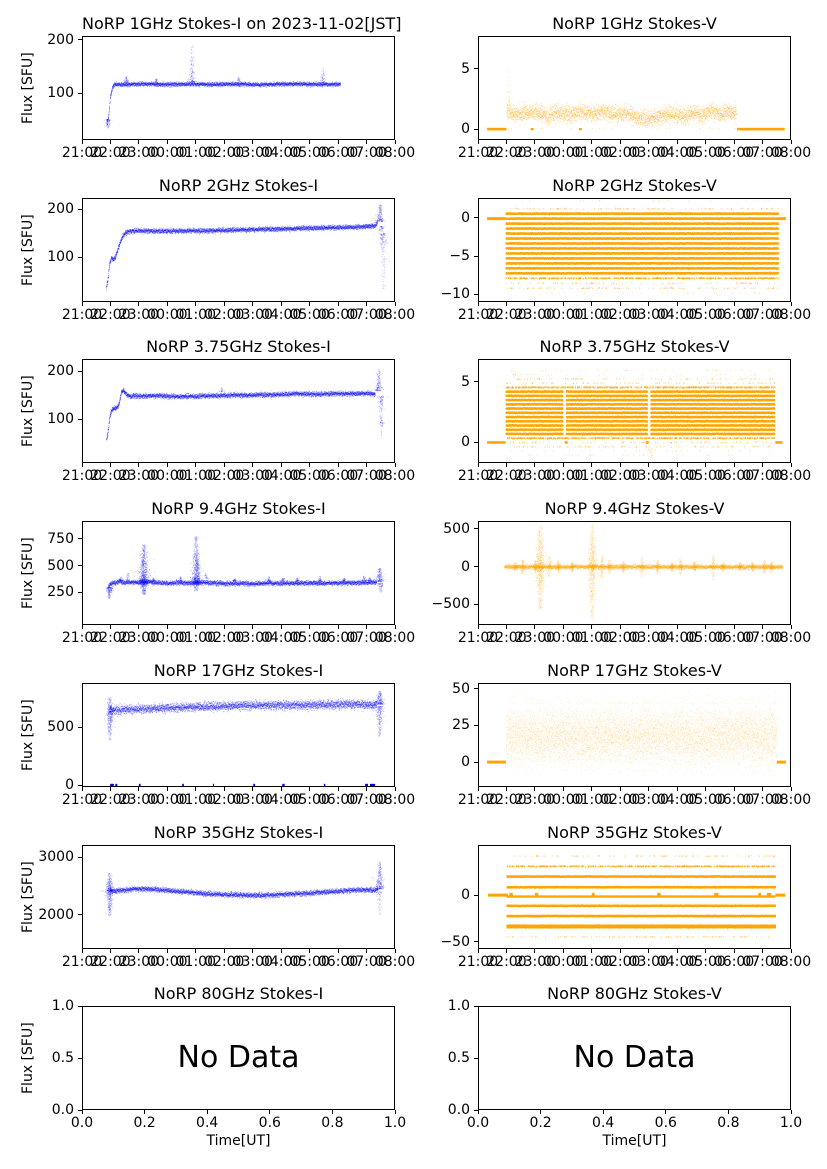  What do you see at coordinates (139, 315) in the screenshot?
I see `norp-2ghz-stokes-i-xtick-label: 23:00` at bounding box center [139, 315].